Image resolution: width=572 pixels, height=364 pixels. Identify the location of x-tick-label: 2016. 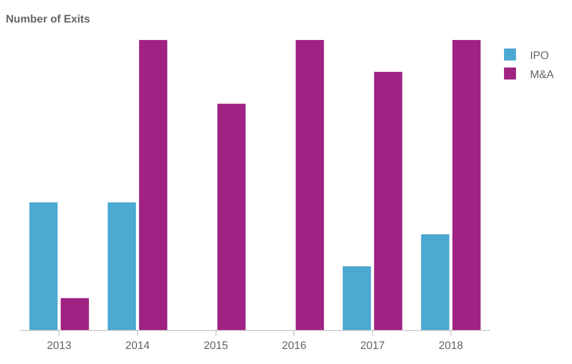
(294, 346).